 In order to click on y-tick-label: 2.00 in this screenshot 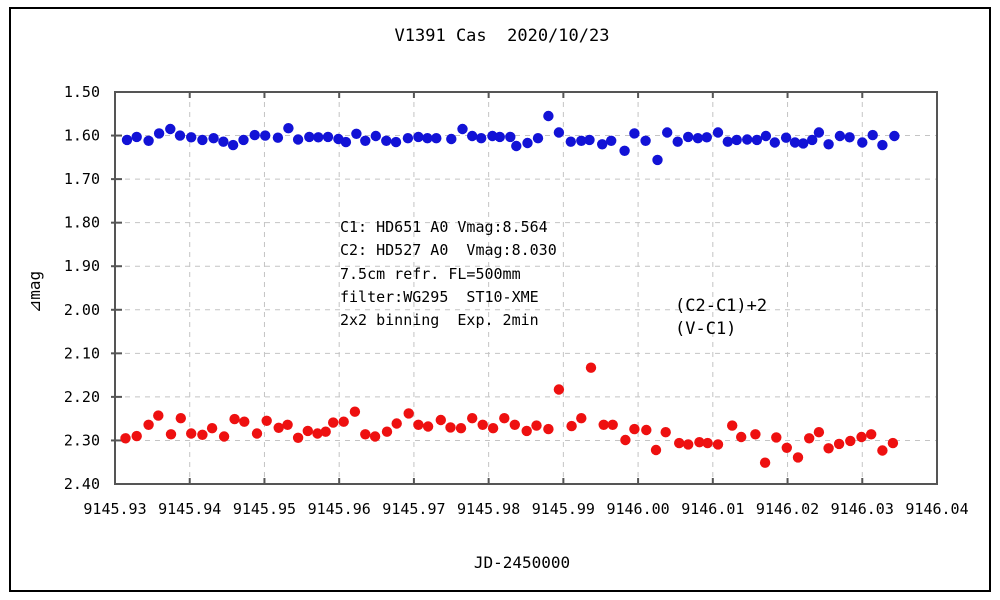, I will do `click(82, 310)`.